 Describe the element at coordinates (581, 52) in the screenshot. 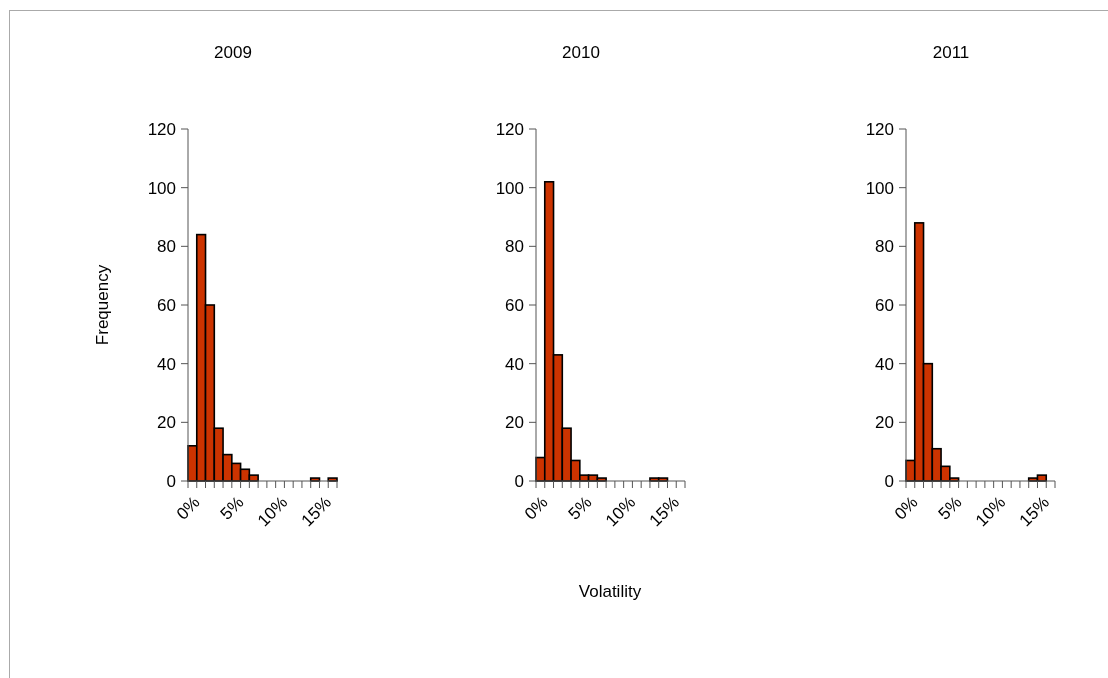

I see `chart-title: 2010` at that location.